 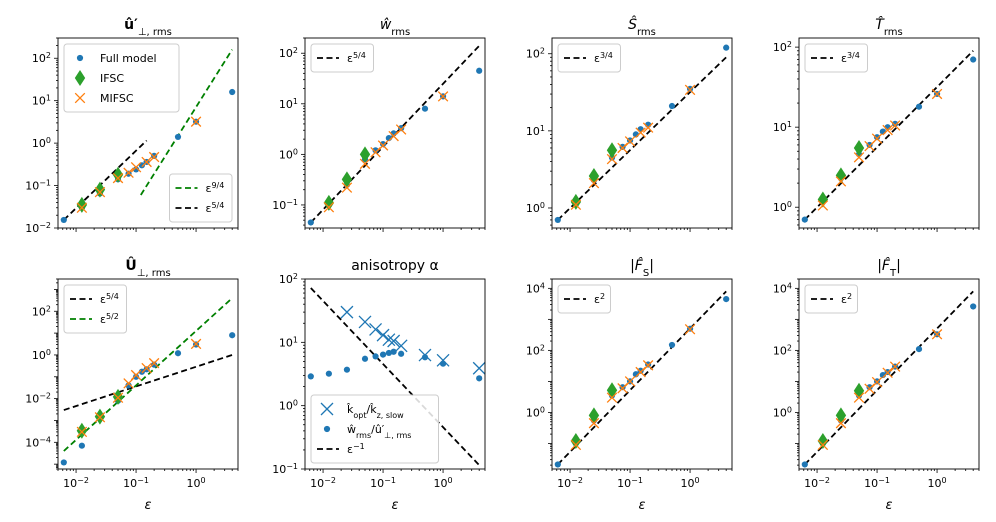 I want to click on y-tick-label: 10⁻¹, so click(x=285, y=469).